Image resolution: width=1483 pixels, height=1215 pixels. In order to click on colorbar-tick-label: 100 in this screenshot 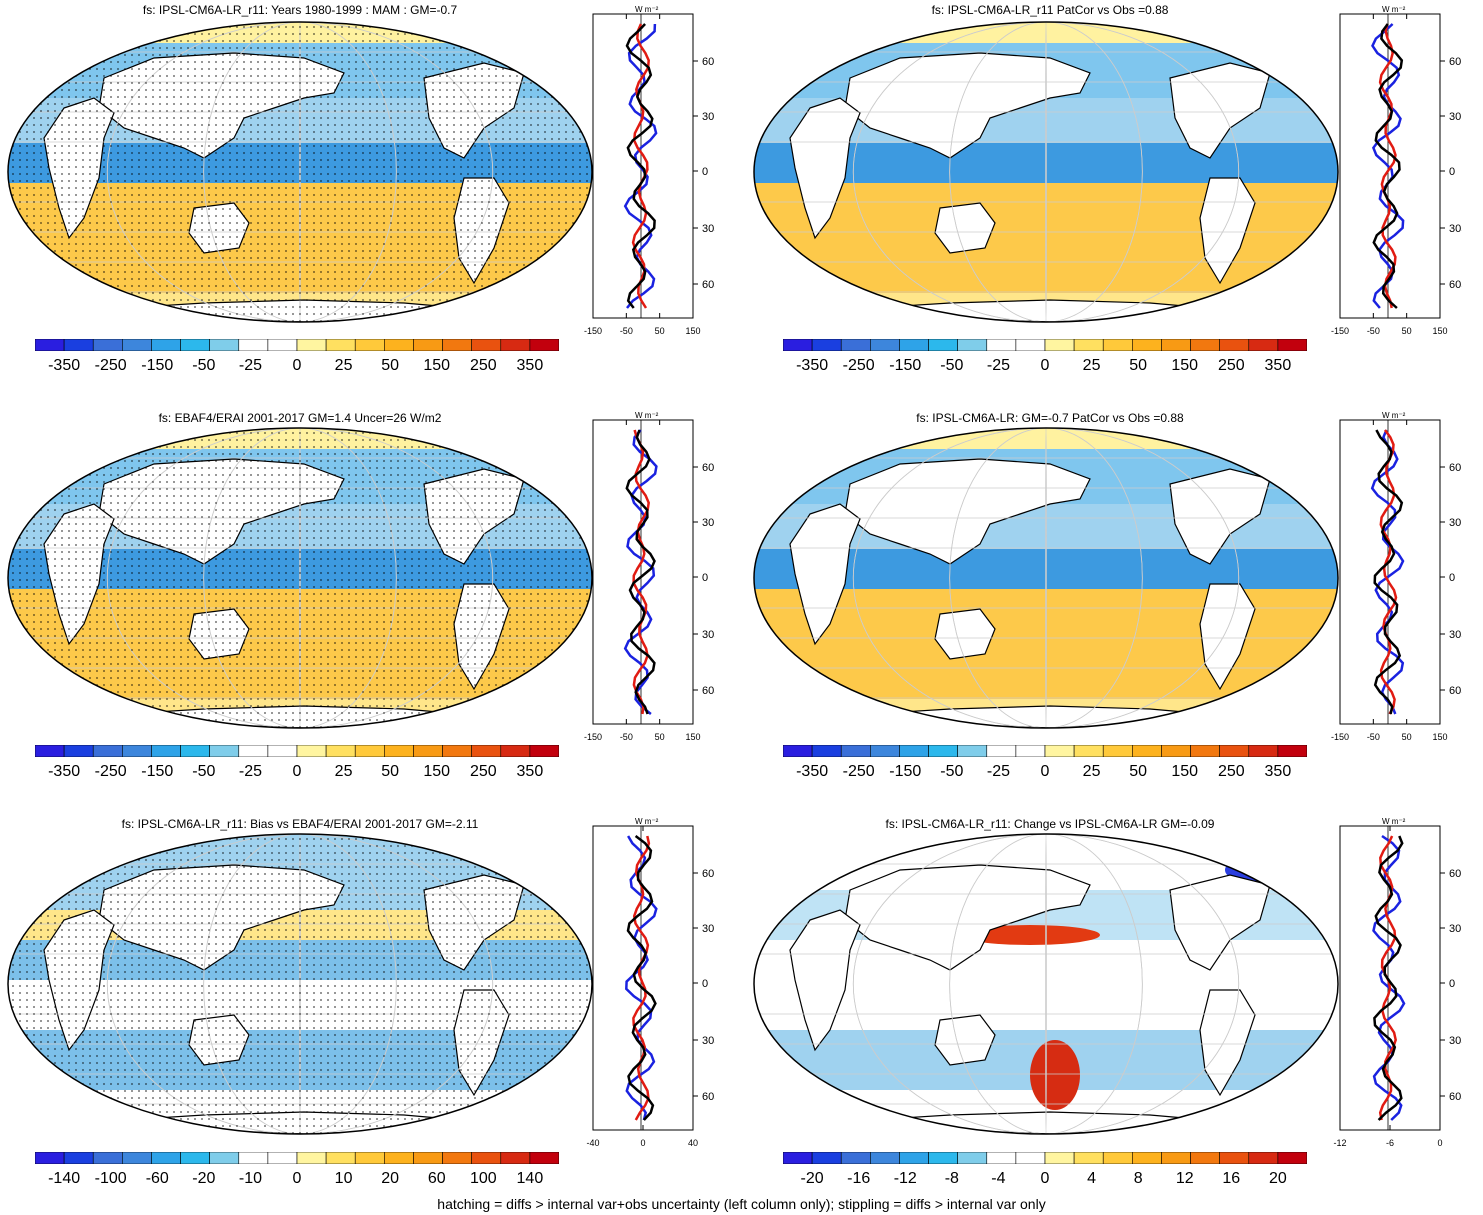, I will do `click(483, 1178)`.